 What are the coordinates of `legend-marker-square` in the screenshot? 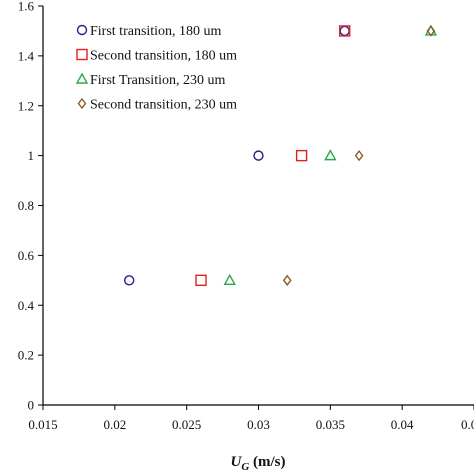 It's located at (82, 54).